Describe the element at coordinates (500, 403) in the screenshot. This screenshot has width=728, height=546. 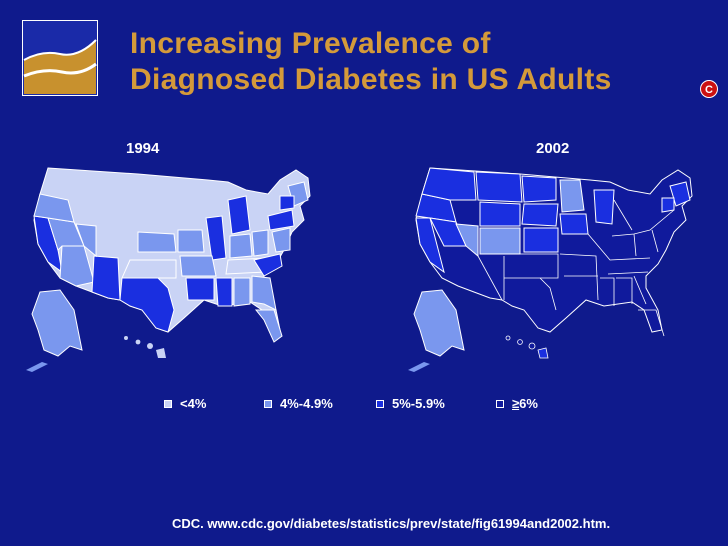
I see `legend-swatch-ge6` at that location.